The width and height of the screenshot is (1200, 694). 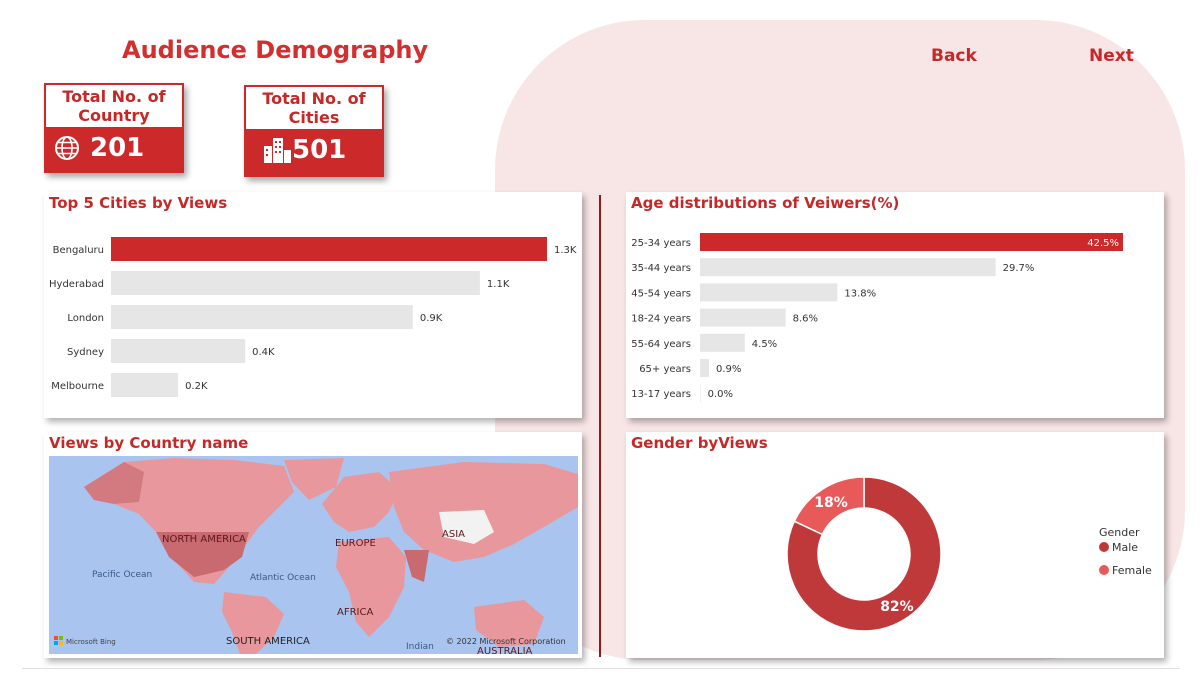 What do you see at coordinates (466, 527) in the screenshot?
I see `map-region-china` at bounding box center [466, 527].